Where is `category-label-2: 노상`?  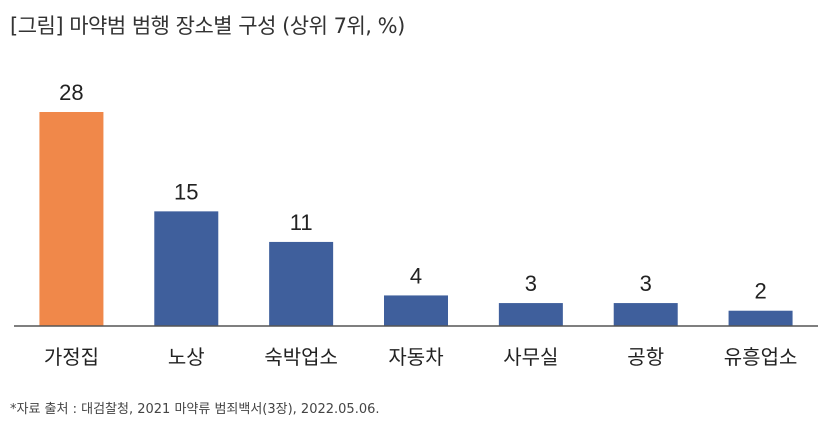 category-label-2: 노상 is located at coordinates (186, 357).